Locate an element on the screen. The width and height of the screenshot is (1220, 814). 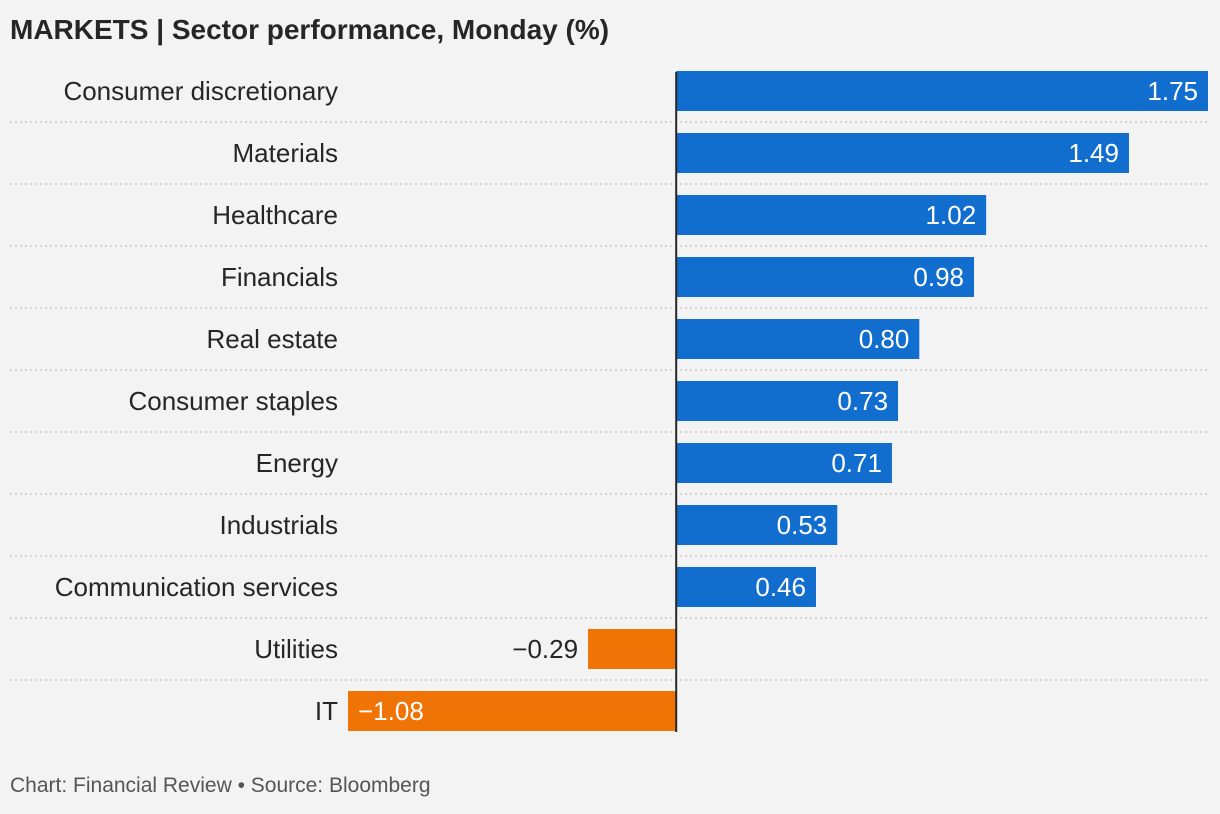
value-label: 0.80 is located at coordinates (884, 339).